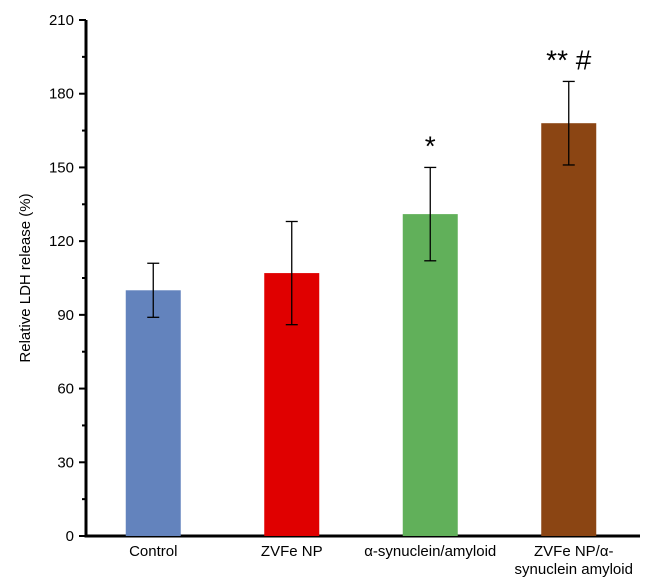  I want to click on y-tick-label: 60, so click(65, 389).